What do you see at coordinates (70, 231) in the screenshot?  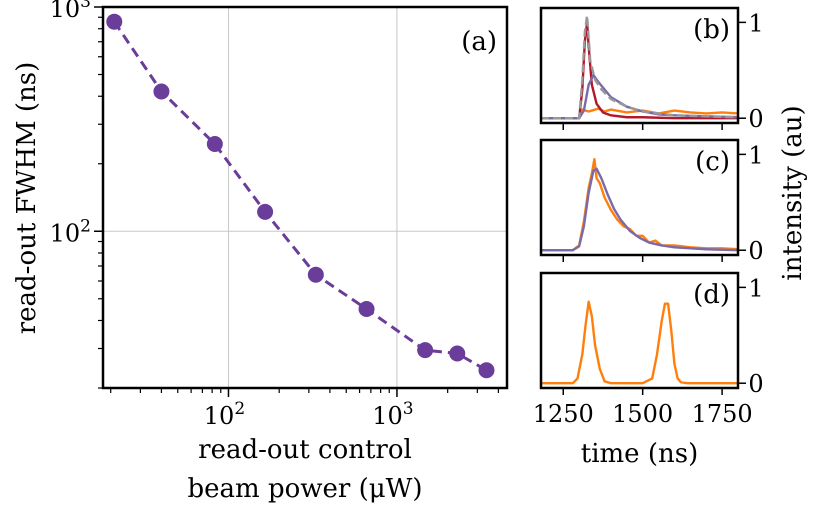 I see `y-tick-label: 102` at bounding box center [70, 231].